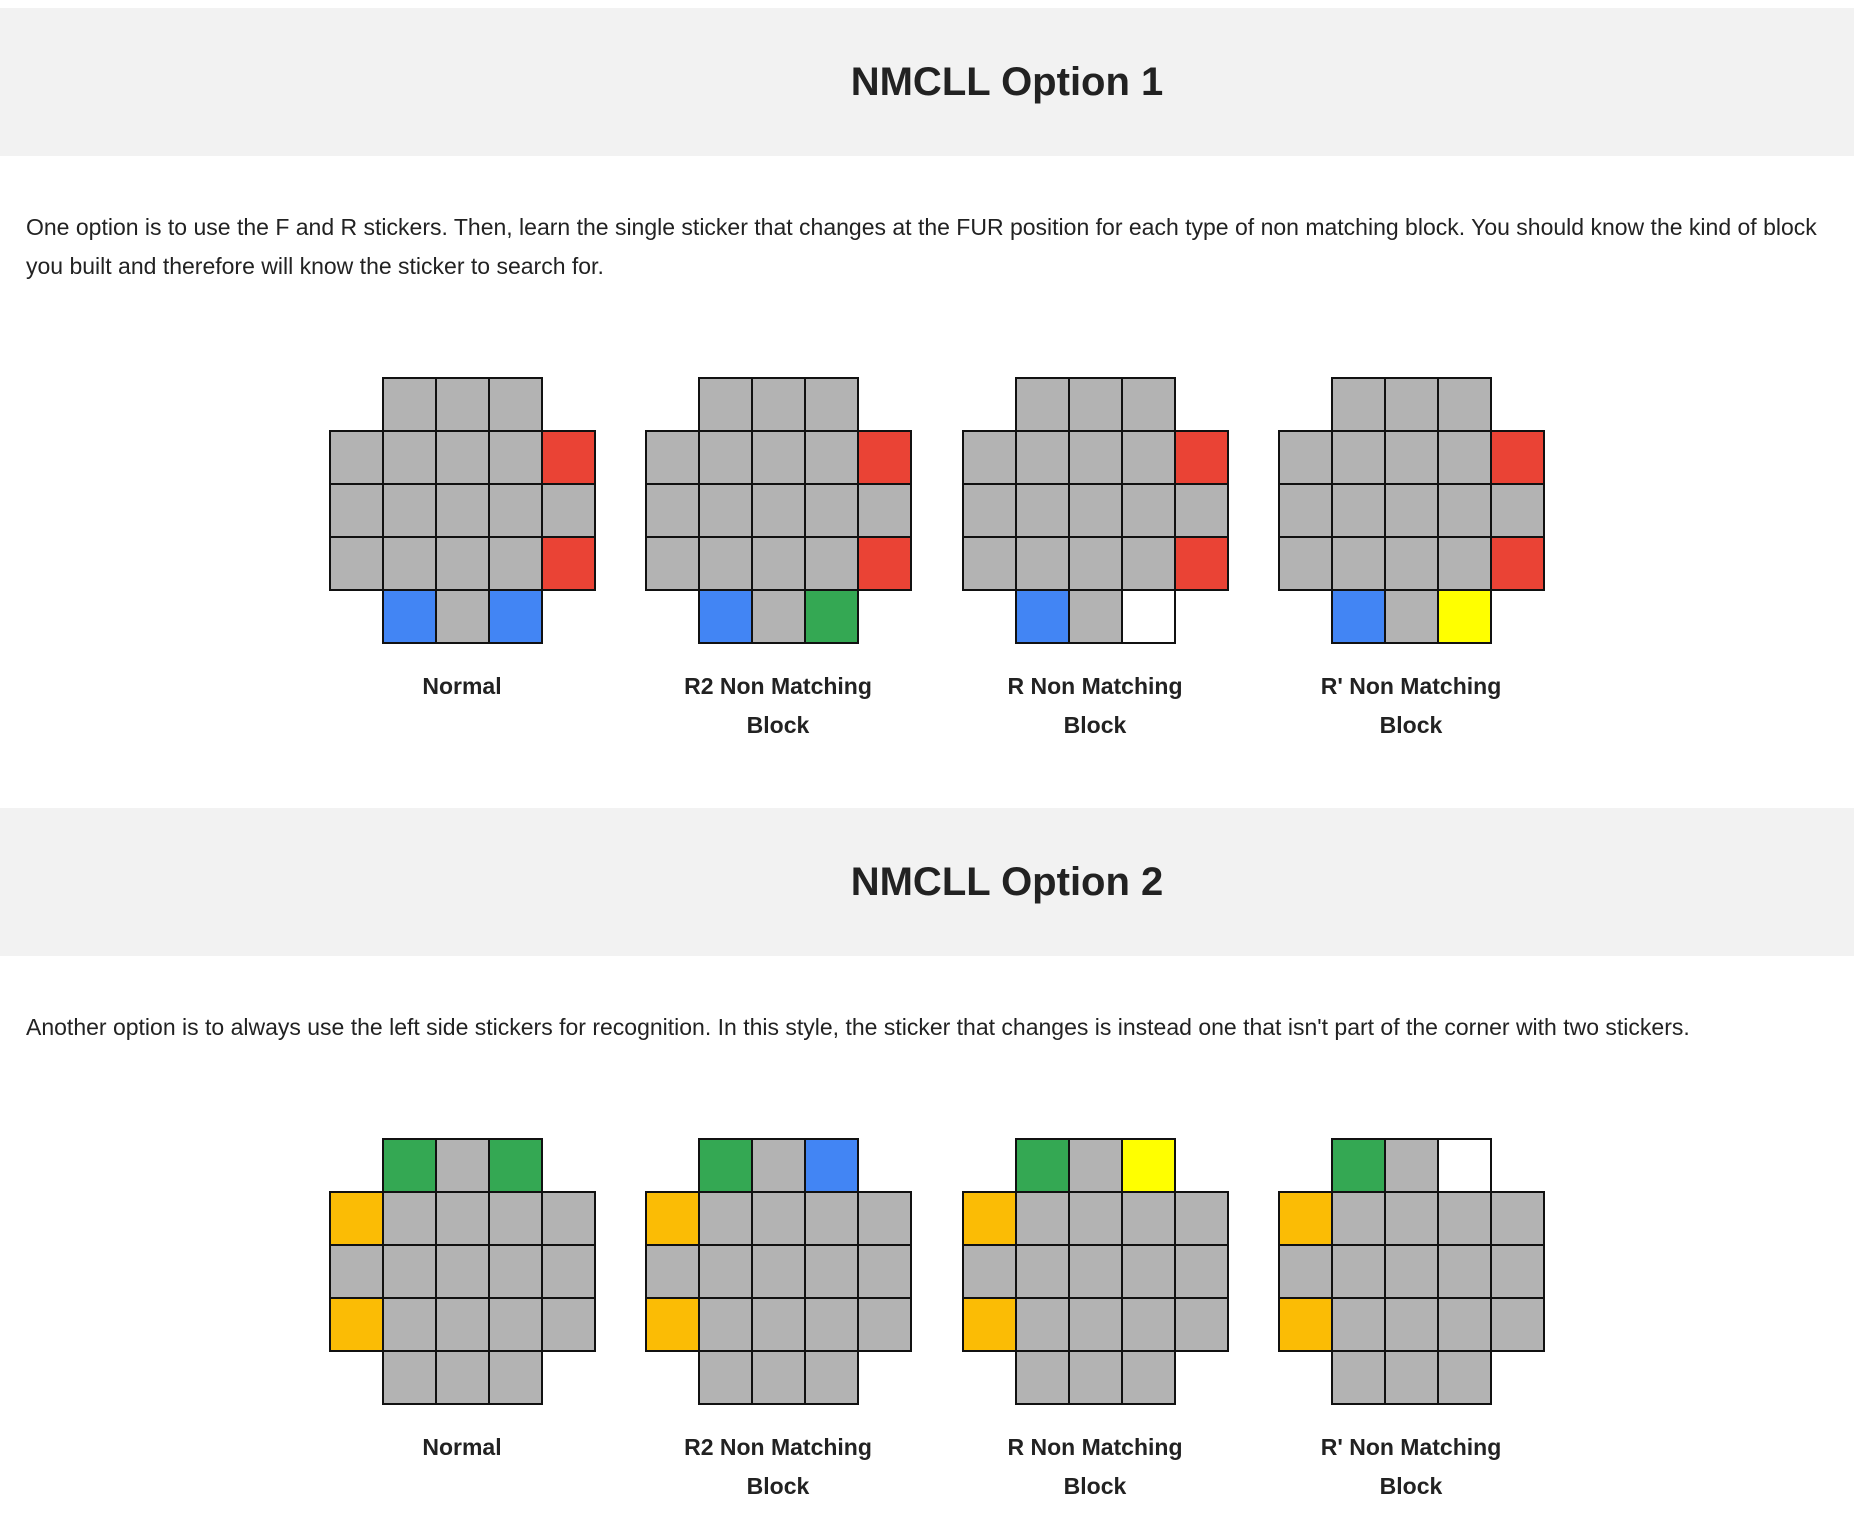 This screenshot has height=1520, width=1854. I want to click on s1-caption-normal: Normal, so click(462, 686).